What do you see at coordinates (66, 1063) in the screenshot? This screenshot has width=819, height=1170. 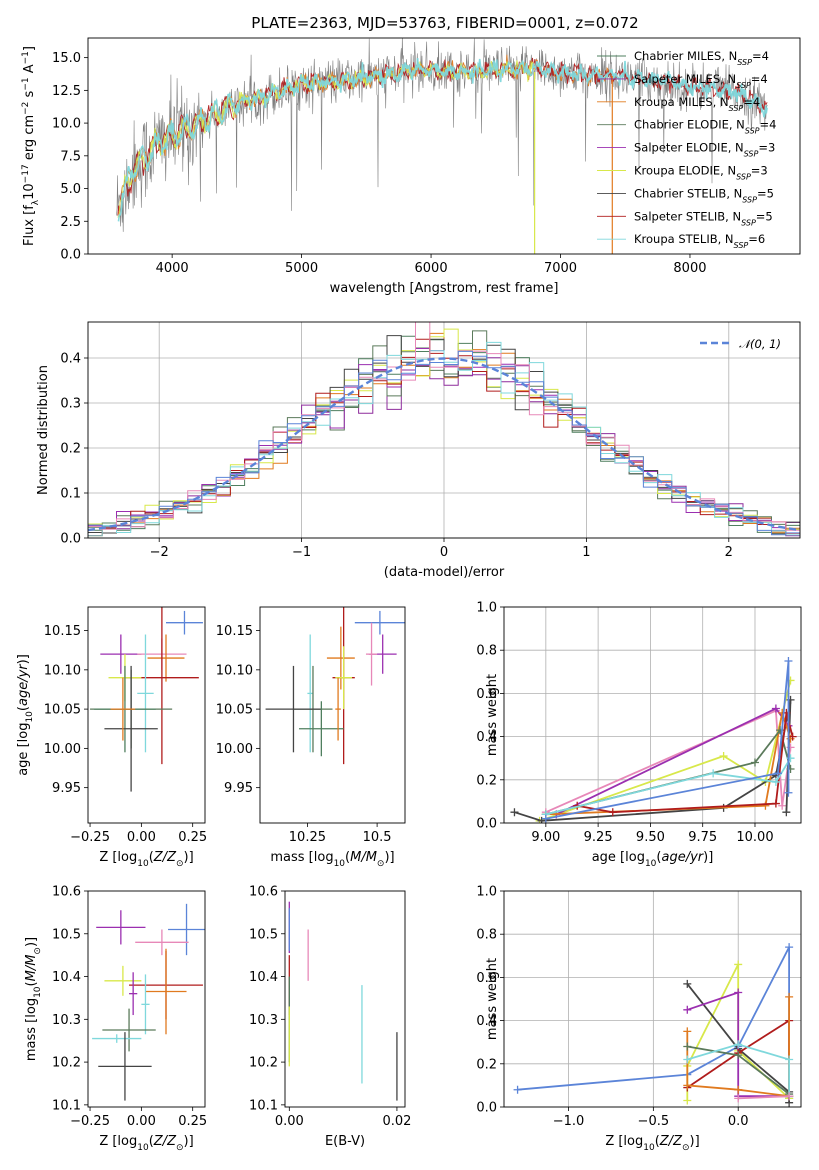 I see `y-tick-label: 10.2` at bounding box center [66, 1063].